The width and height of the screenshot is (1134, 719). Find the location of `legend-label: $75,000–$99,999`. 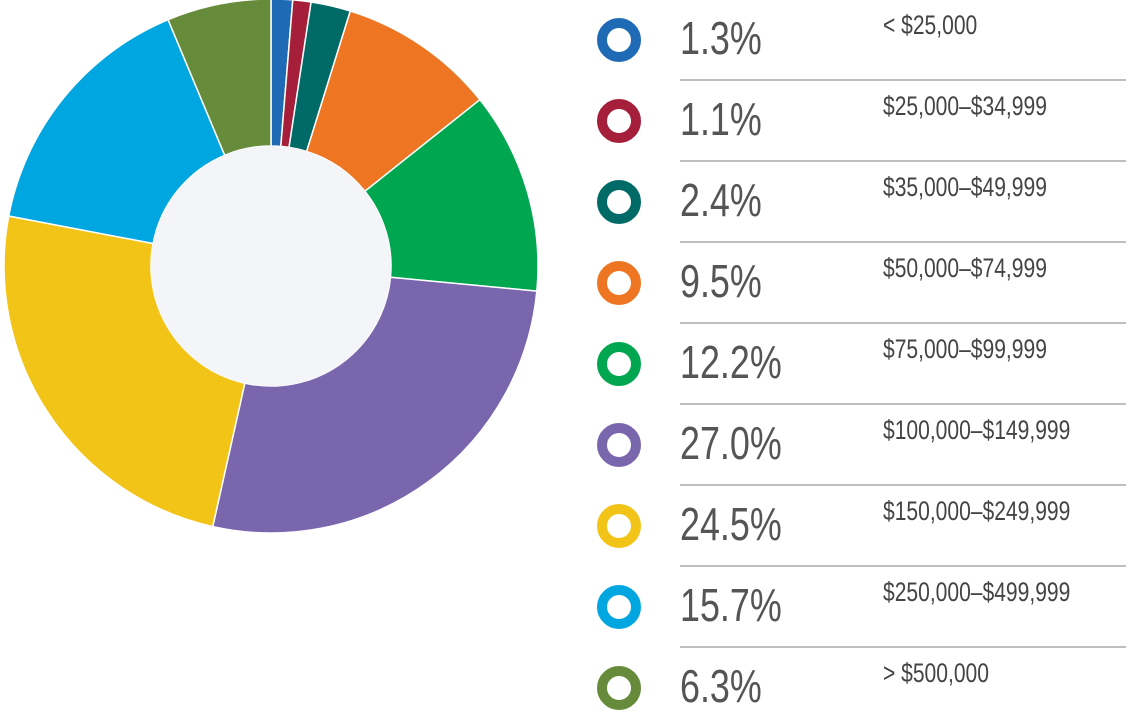

legend-label: $75,000–$99,999 is located at coordinates (965, 350).